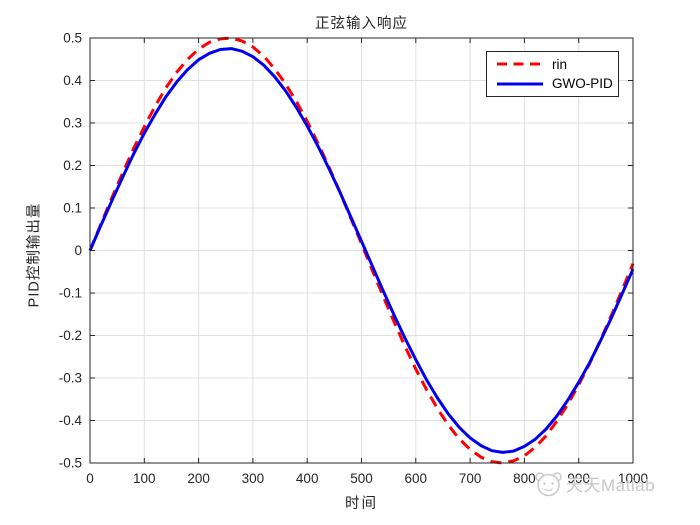  I want to click on y-tick-label: 0.5, so click(72, 38).